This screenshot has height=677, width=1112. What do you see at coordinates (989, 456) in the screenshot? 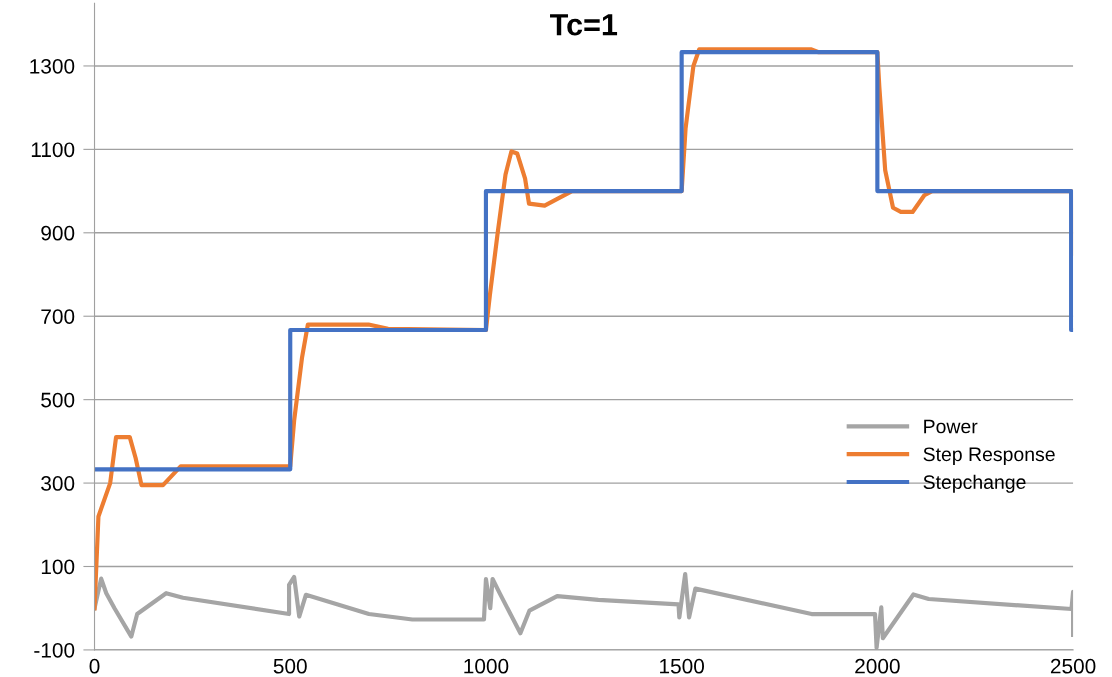
I see `legend-label: Step Response` at bounding box center [989, 456].